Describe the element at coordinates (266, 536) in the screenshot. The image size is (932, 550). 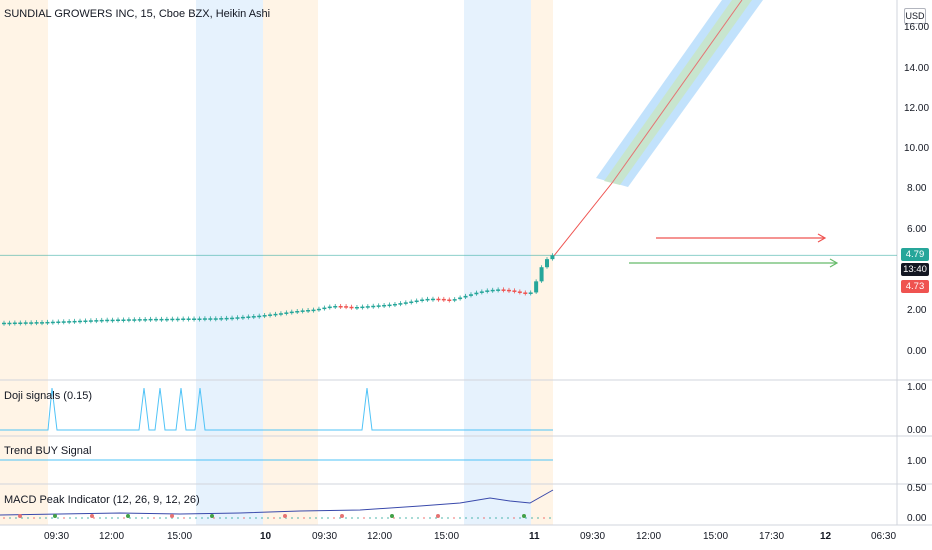
I see `date-label: 10` at that location.